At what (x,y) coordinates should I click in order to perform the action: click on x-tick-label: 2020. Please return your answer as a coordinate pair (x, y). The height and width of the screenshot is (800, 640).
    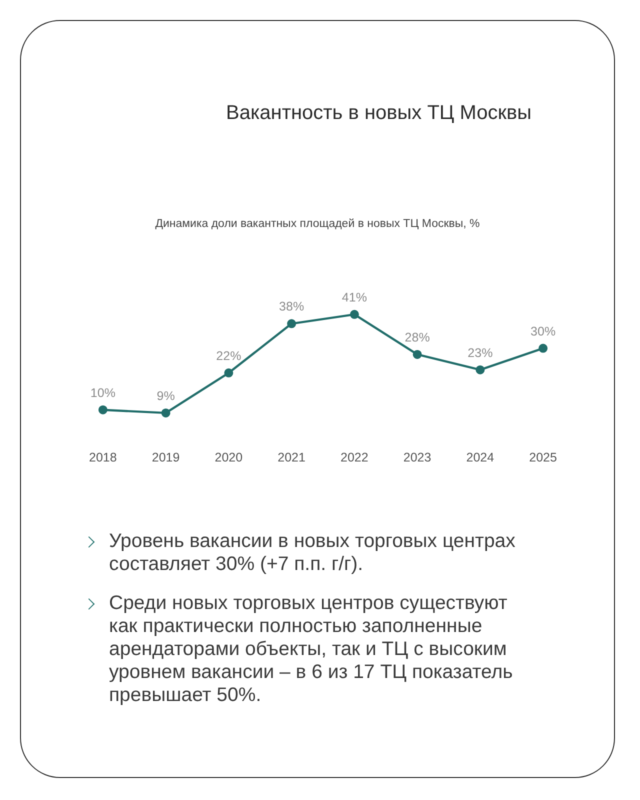
    Looking at the image, I should click on (228, 457).